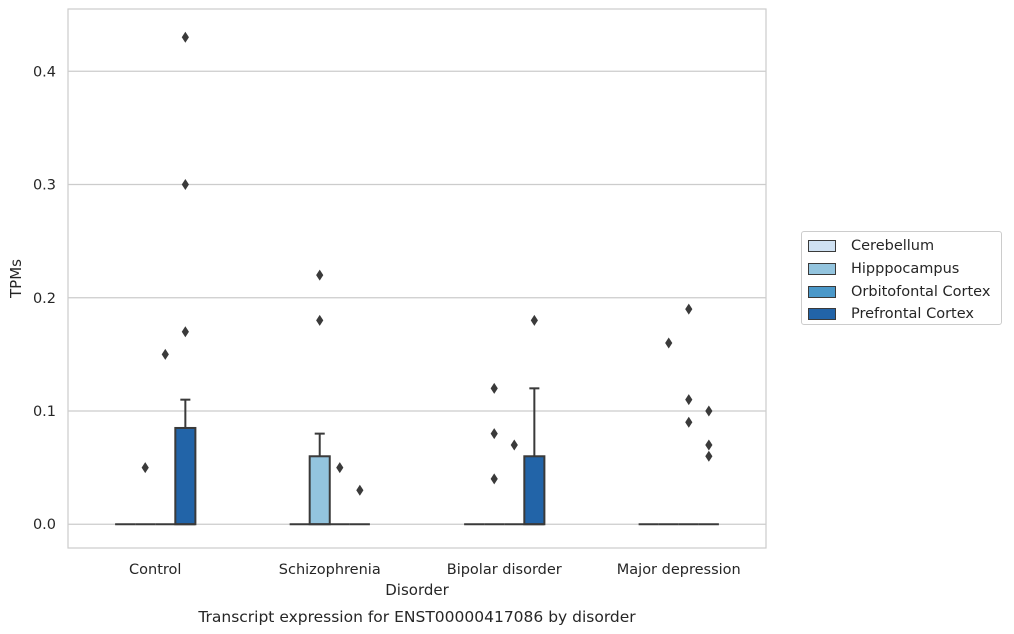 Image resolution: width=1014 pixels, height=634 pixels. I want to click on x-axis-label: Disorder, so click(417, 590).